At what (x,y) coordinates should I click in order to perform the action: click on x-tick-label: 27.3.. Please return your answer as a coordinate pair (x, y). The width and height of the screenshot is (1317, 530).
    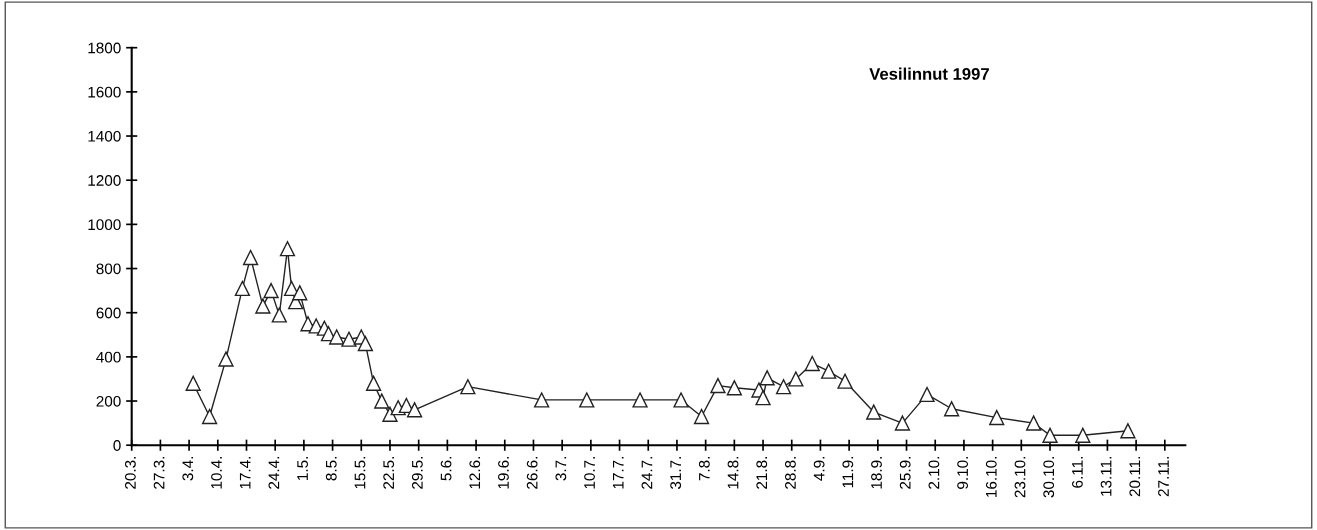
    Looking at the image, I should click on (159, 473).